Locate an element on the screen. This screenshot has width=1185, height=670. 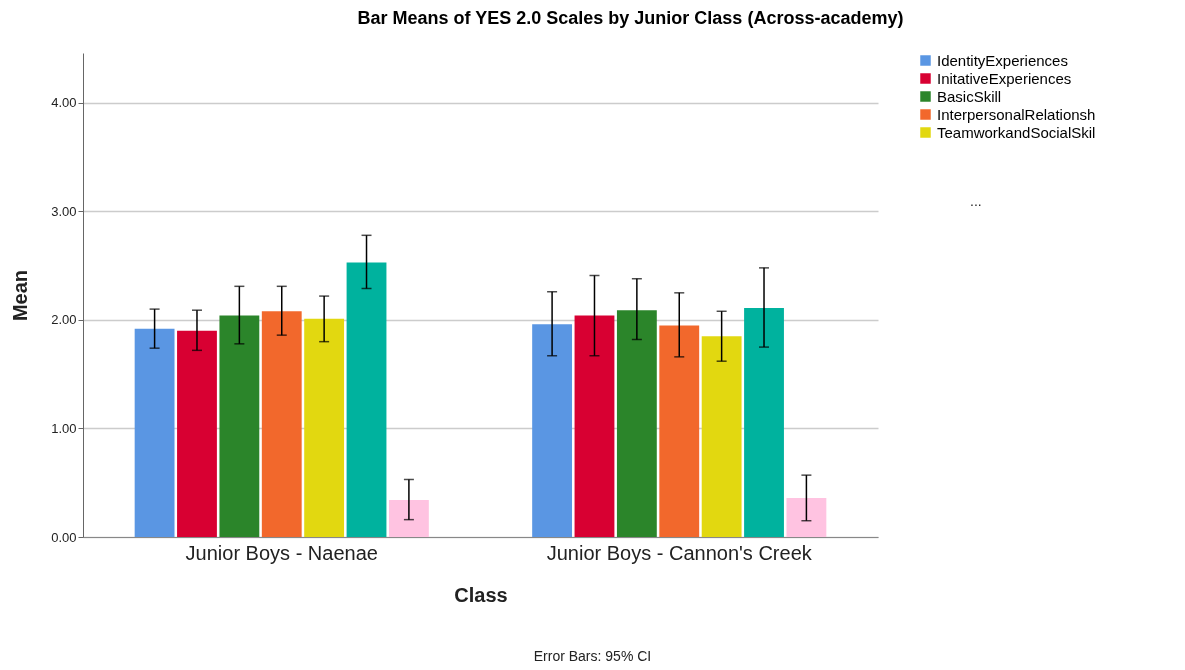
legend-label: BasicSkill is located at coordinates (969, 96).